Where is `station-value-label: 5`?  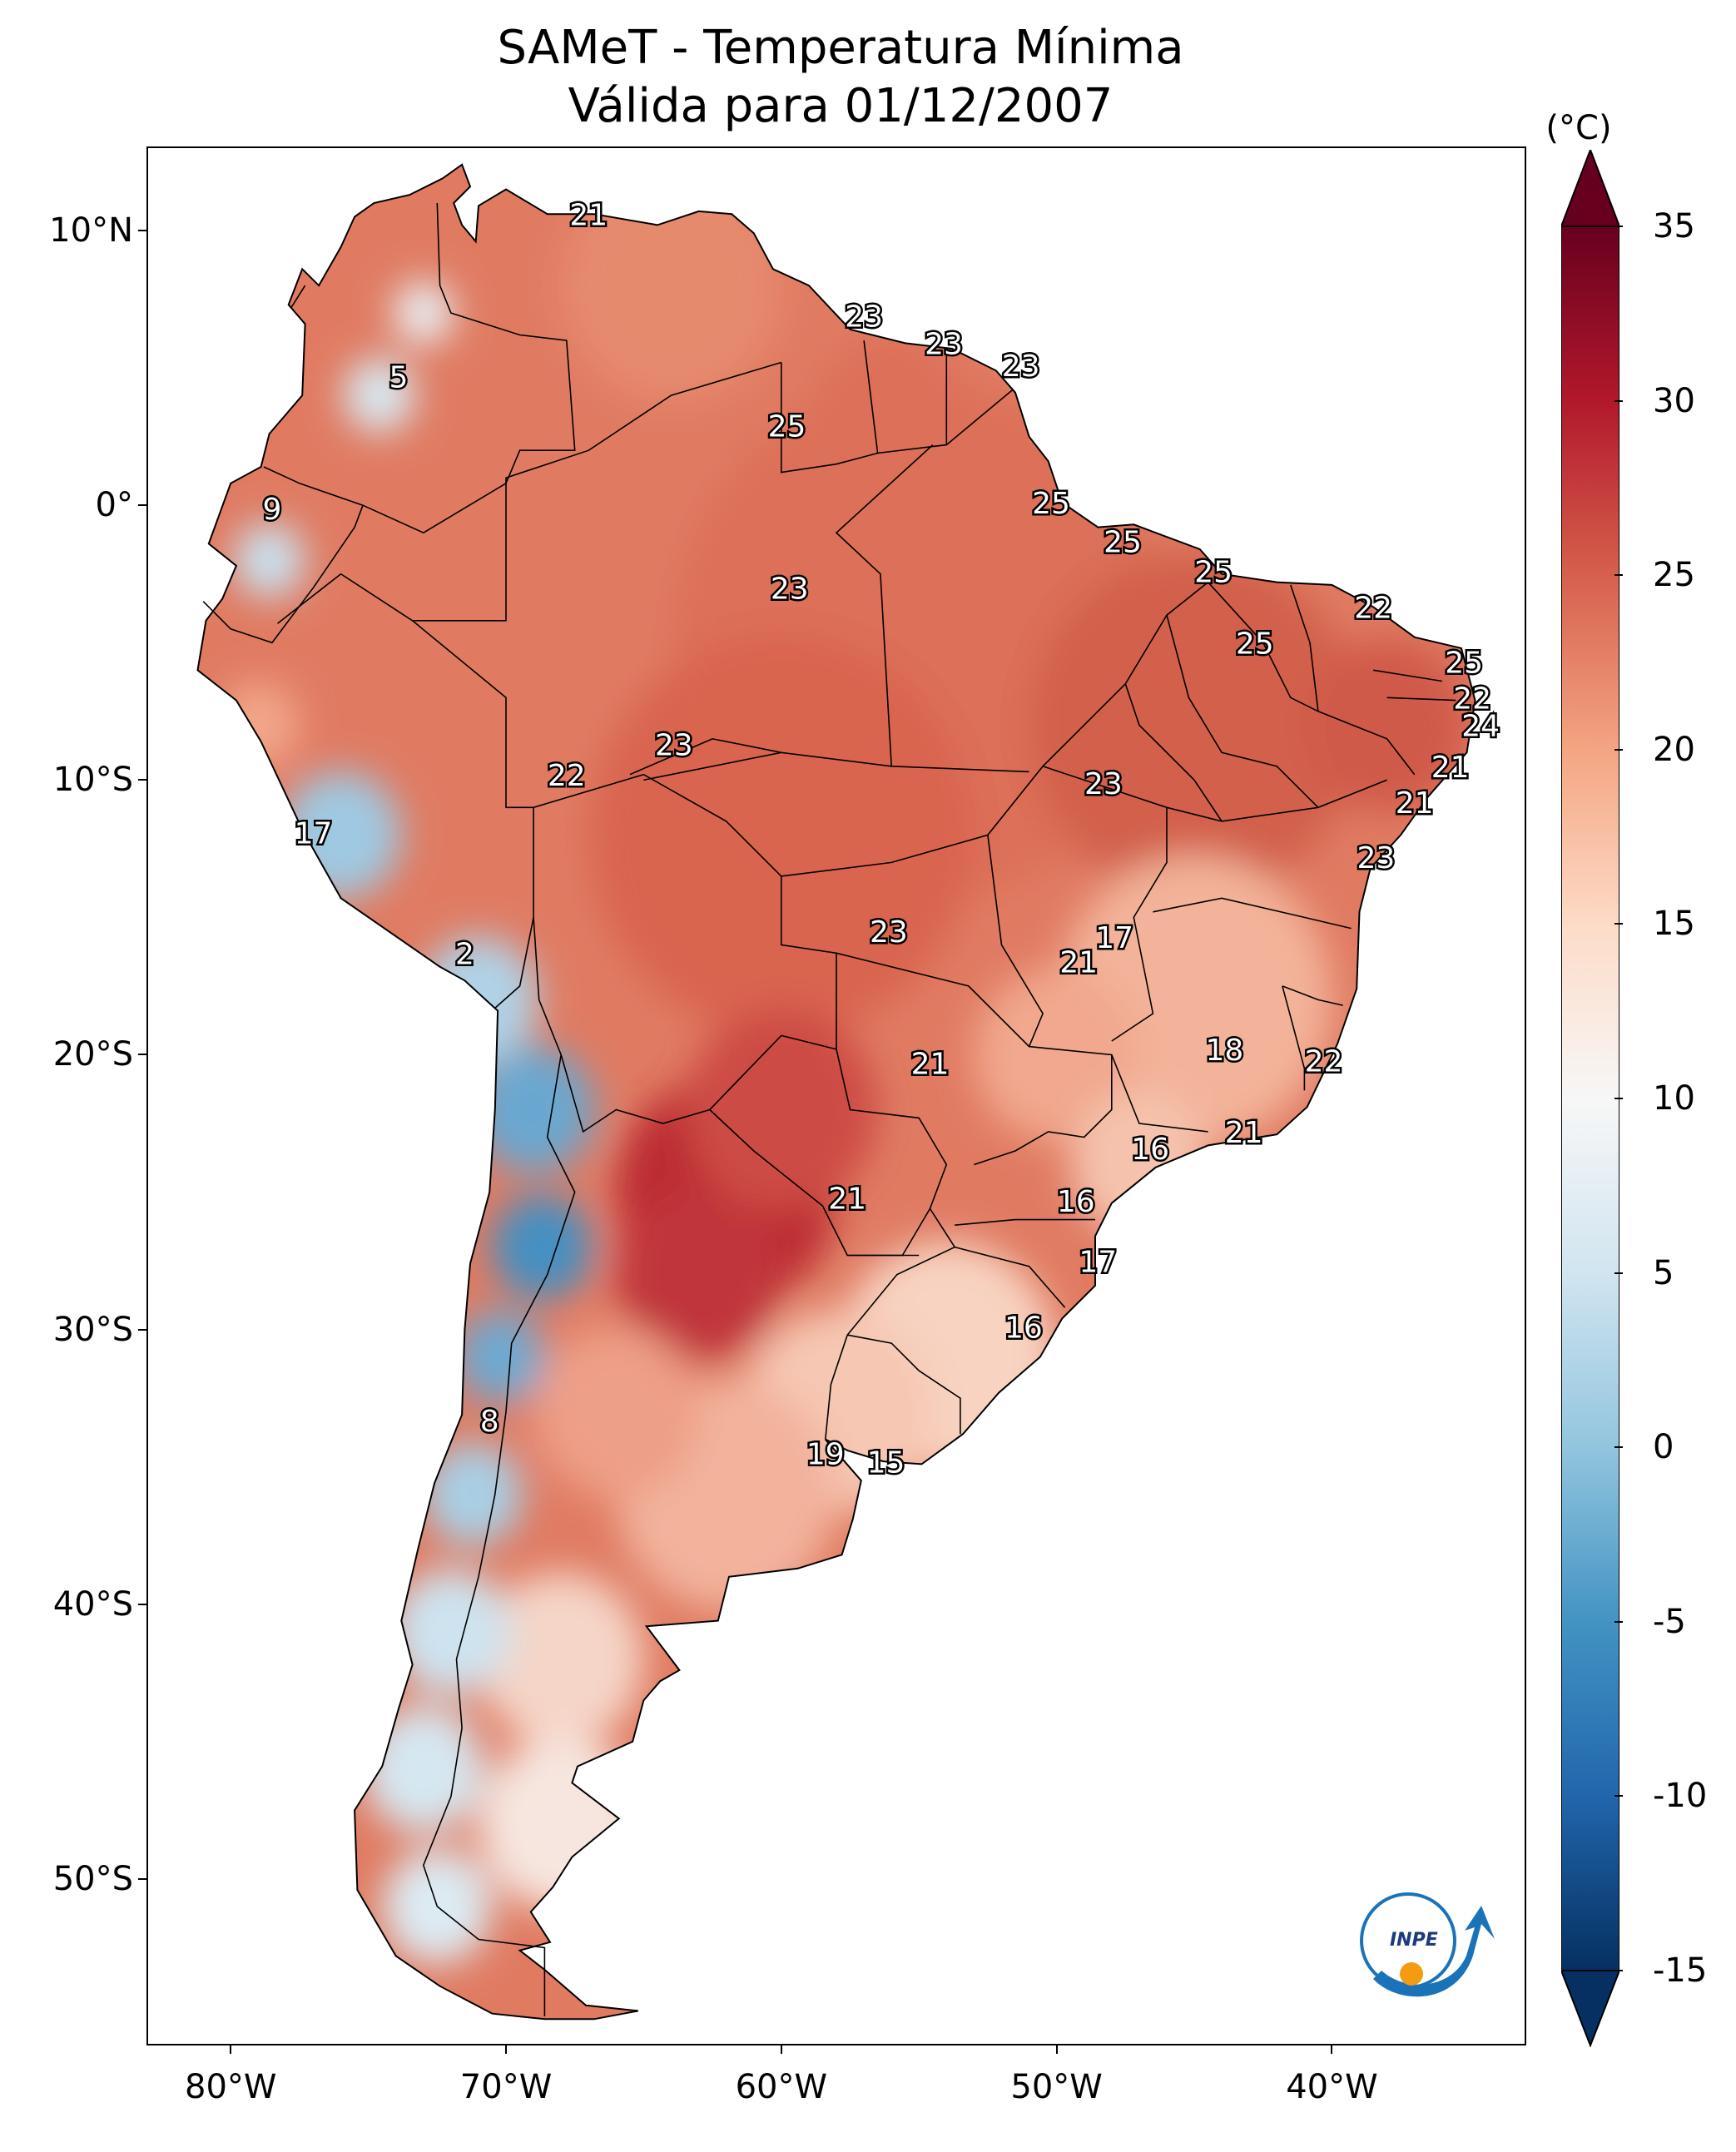 station-value-label: 5 is located at coordinates (399, 377).